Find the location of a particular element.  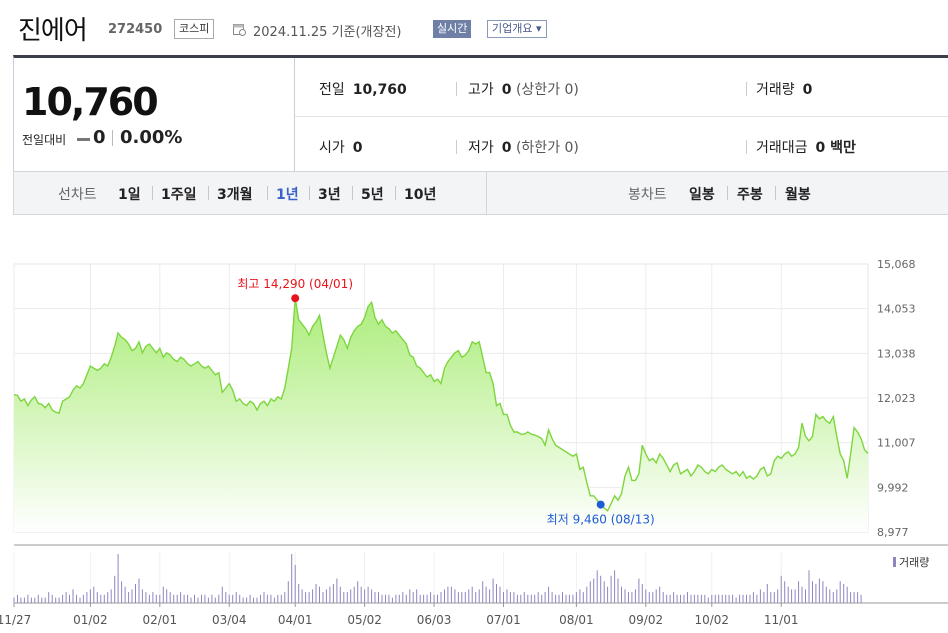

prev-close-label: 전일 is located at coordinates (332, 90).